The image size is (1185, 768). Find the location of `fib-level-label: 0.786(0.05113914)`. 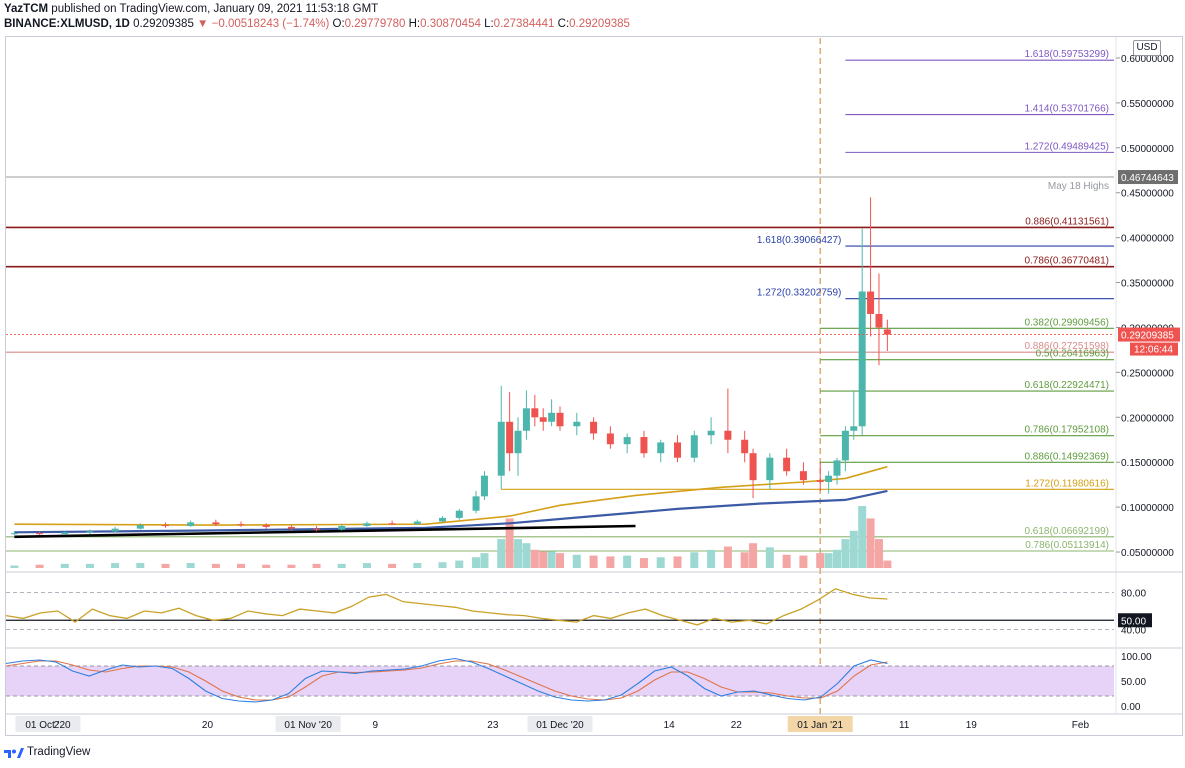

fib-level-label: 0.786(0.05113914) is located at coordinates (1067, 545).